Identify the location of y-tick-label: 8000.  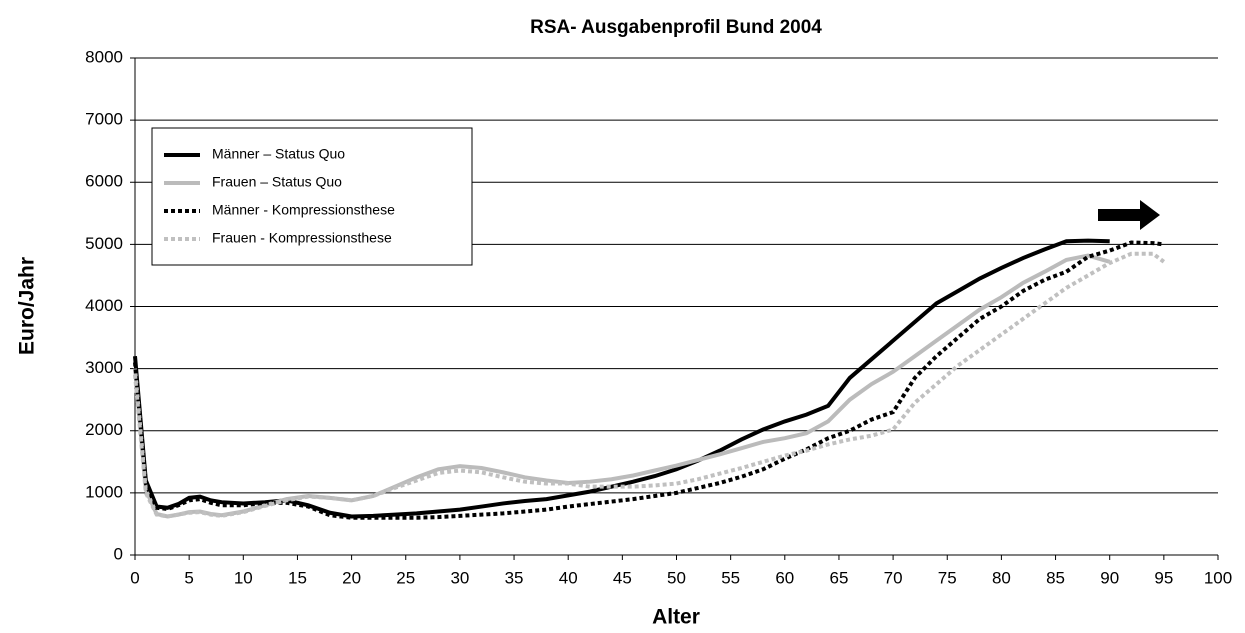
(104, 56).